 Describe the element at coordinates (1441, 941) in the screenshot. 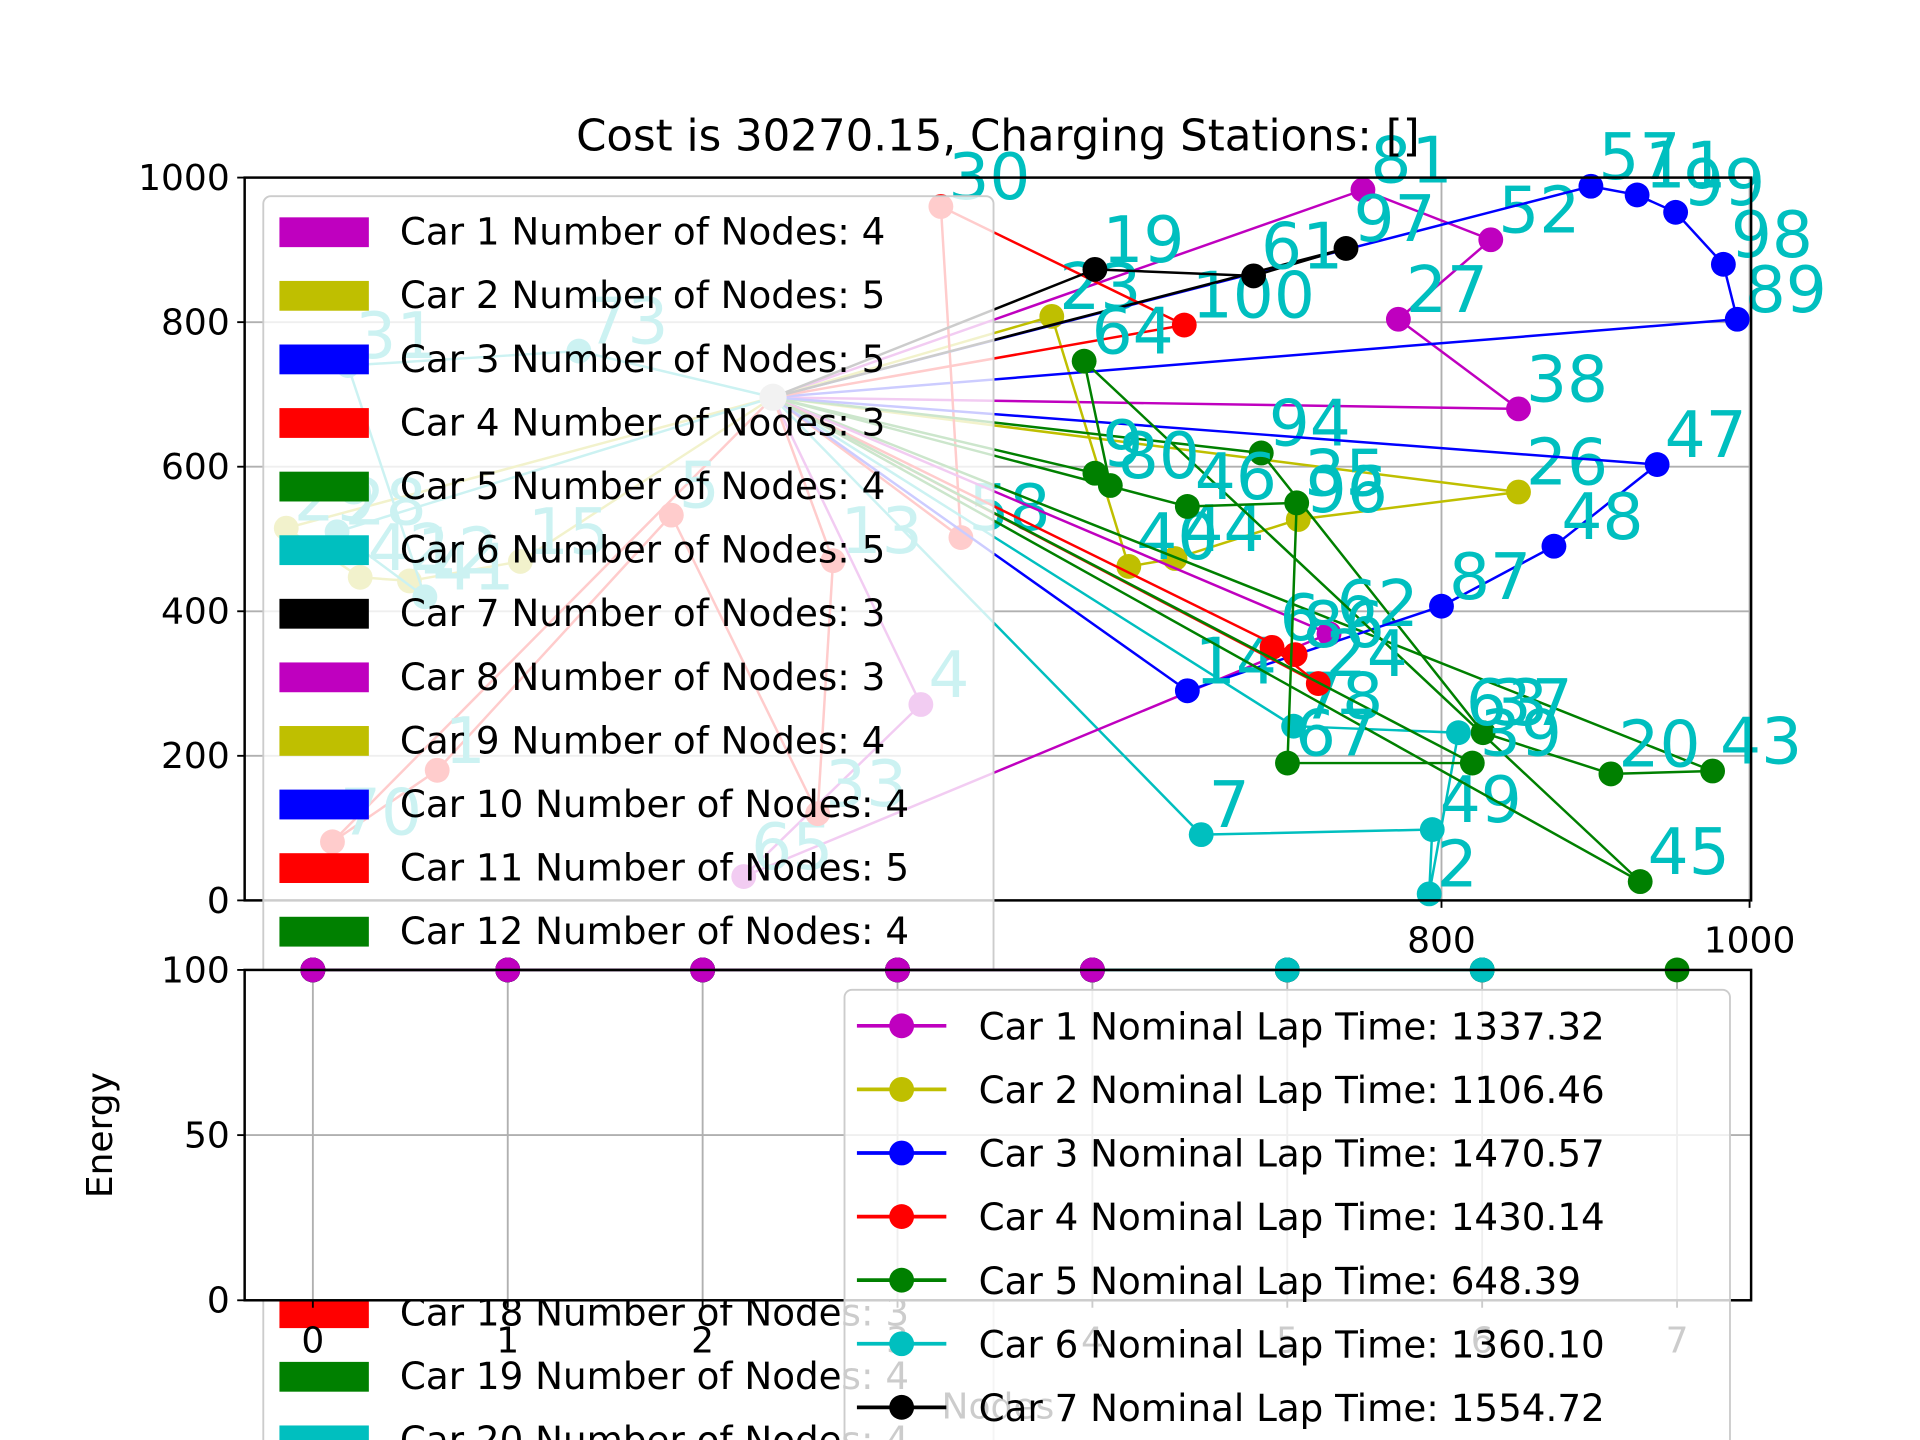

I see `x-tick-label: 800` at that location.